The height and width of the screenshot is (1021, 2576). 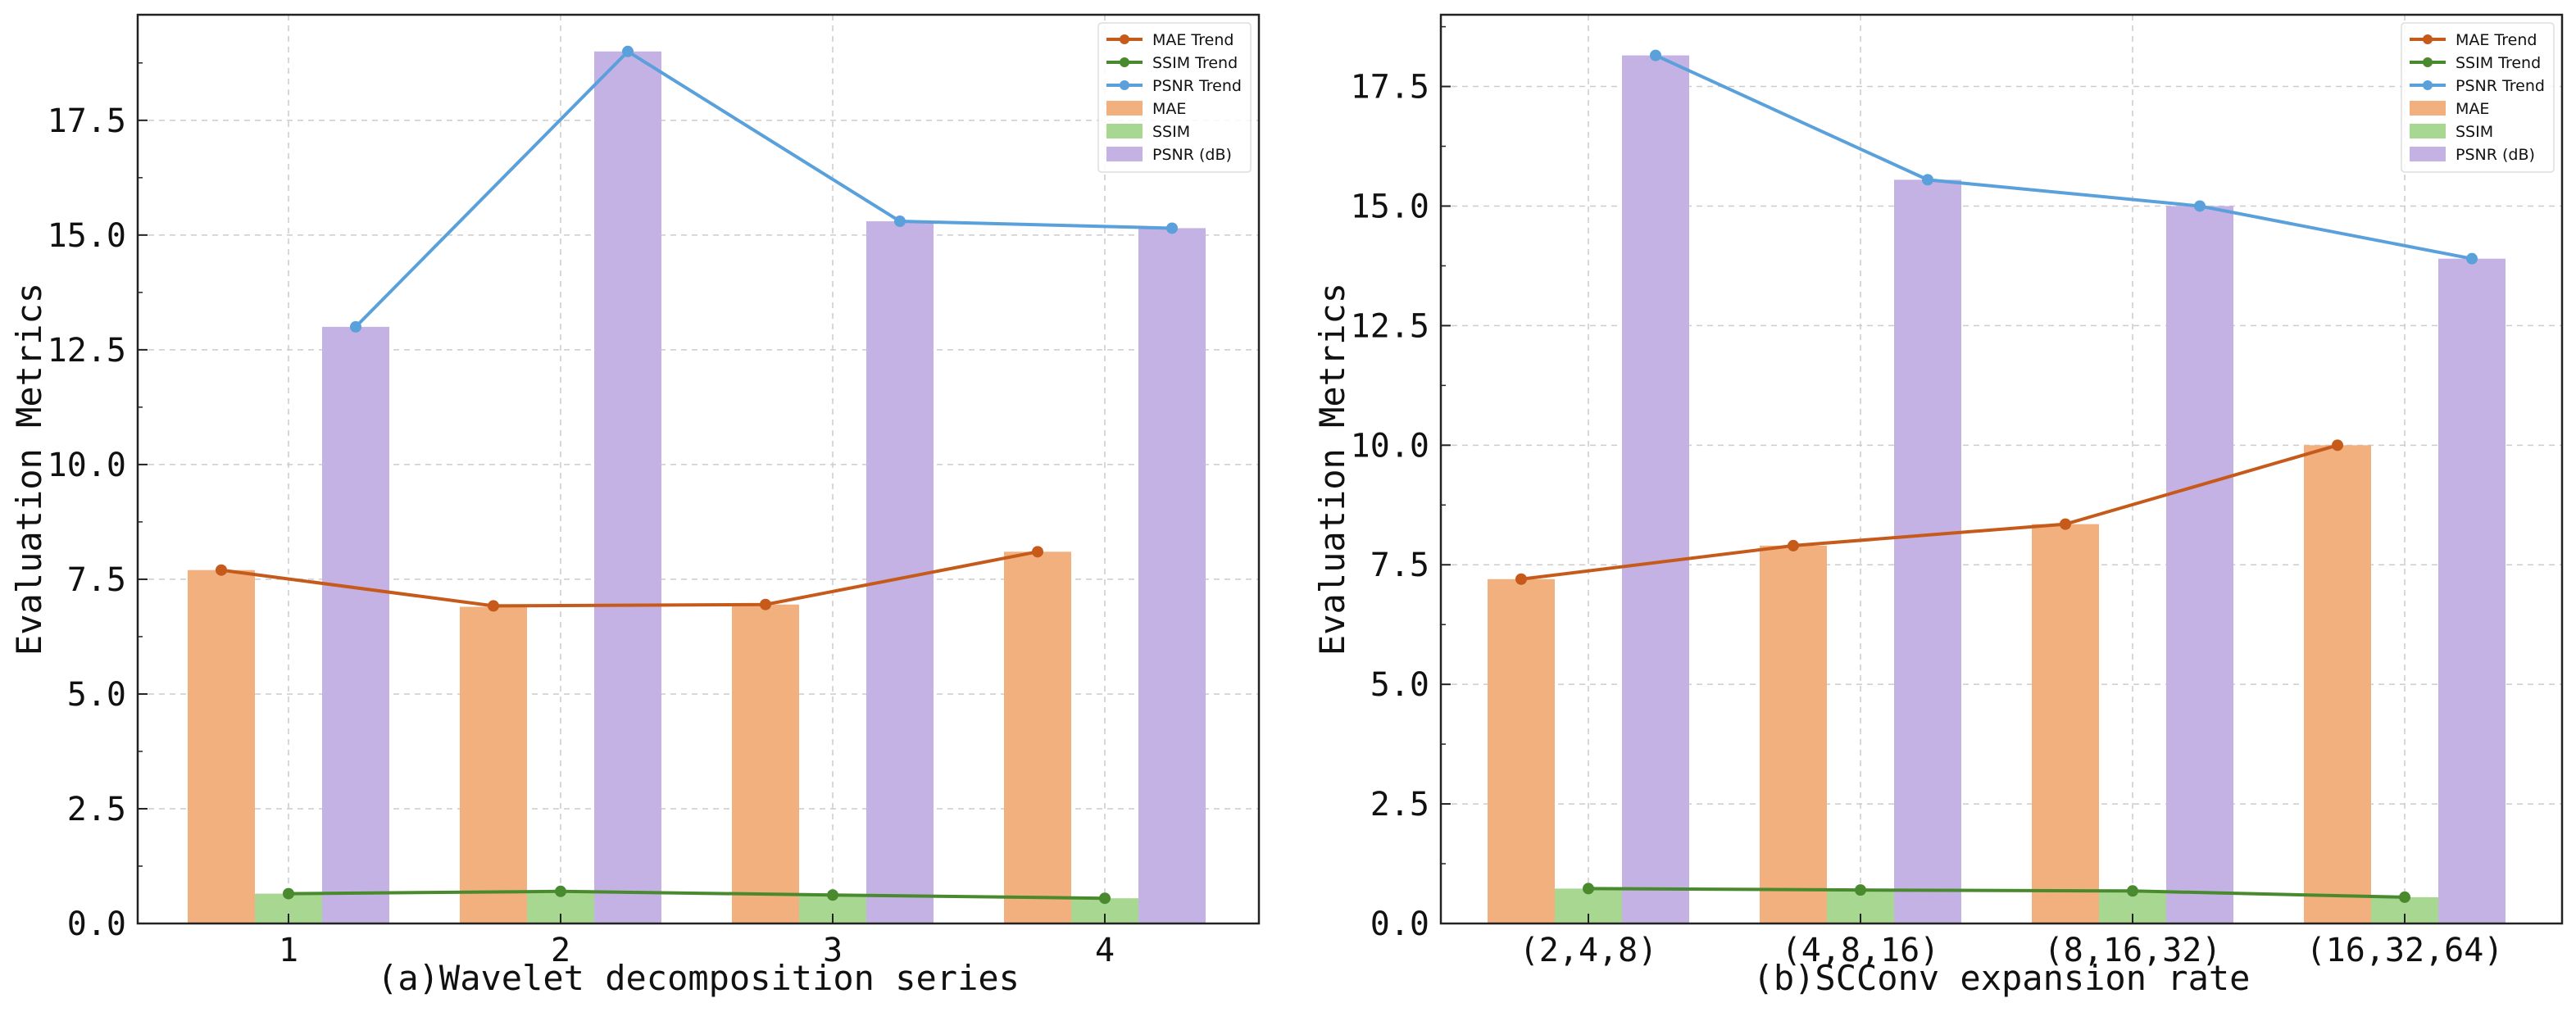 I want to click on x-tick-label: 4, so click(x=1105, y=950).